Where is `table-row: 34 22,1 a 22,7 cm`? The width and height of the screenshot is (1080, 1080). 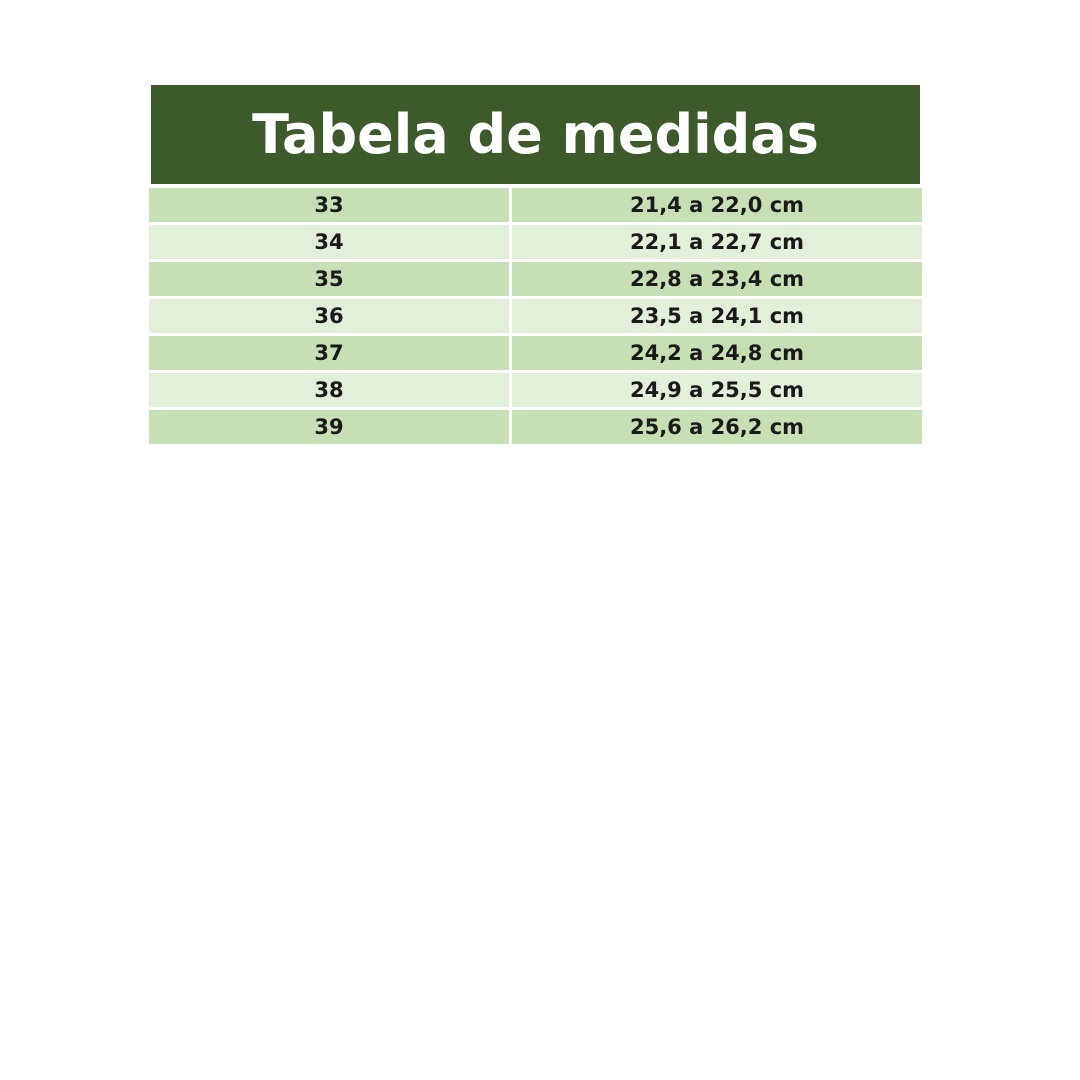 table-row: 34 22,1 a 22,7 cm is located at coordinates (535, 242).